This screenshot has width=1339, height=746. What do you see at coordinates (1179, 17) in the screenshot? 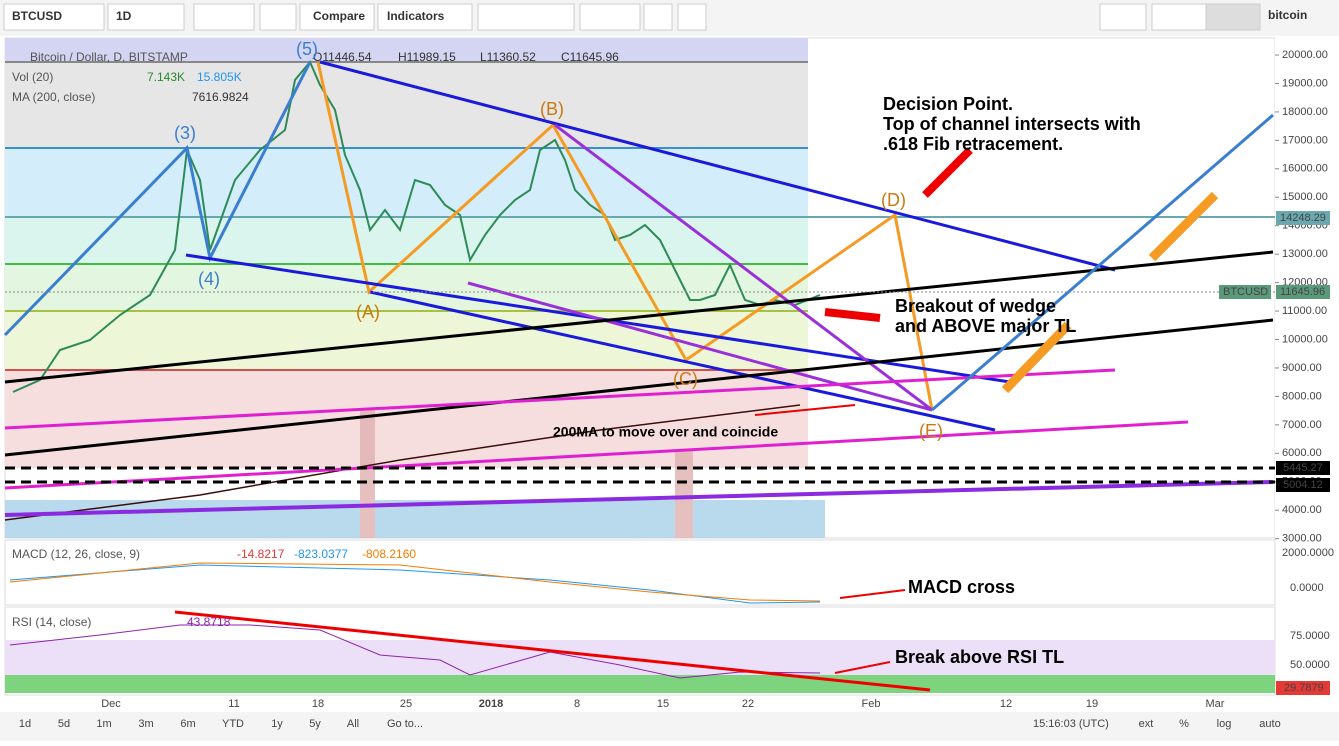
I see `cloud-load` at bounding box center [1179, 17].